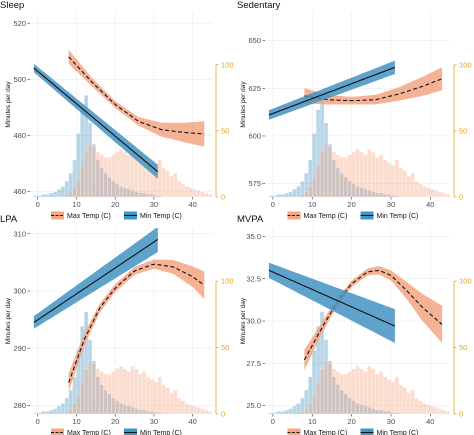 The height and width of the screenshot is (435, 474). I want to click on legend-label: Min Temp (C), so click(161, 216).